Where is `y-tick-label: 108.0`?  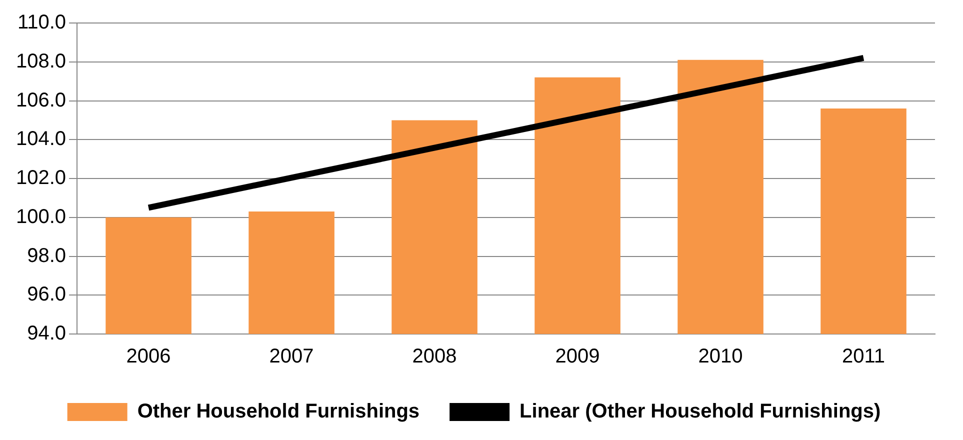 y-tick-label: 108.0 is located at coordinates (41, 61).